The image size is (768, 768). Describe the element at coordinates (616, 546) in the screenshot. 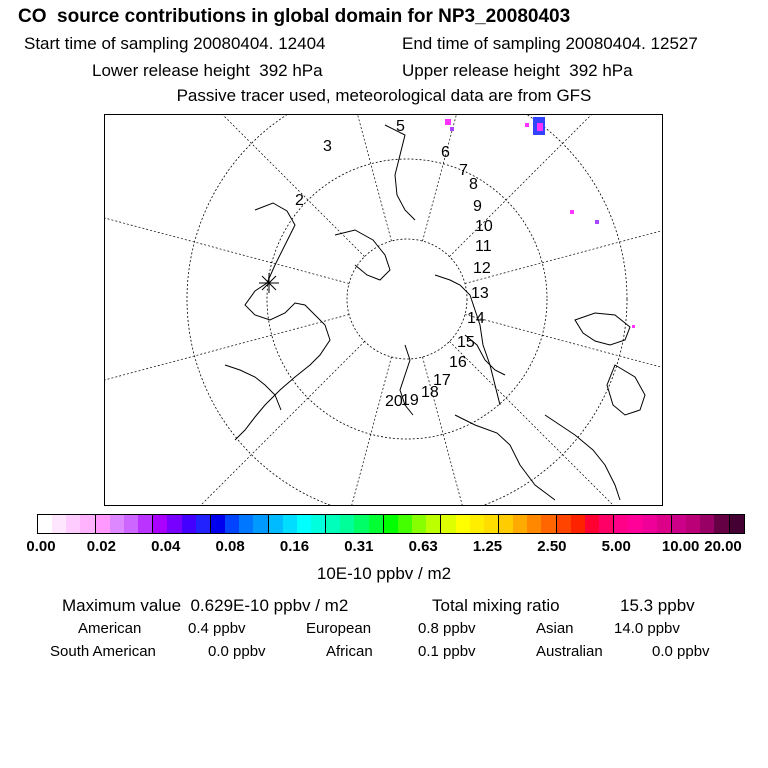

I see `color-scale-tick-label: 5.00` at that location.